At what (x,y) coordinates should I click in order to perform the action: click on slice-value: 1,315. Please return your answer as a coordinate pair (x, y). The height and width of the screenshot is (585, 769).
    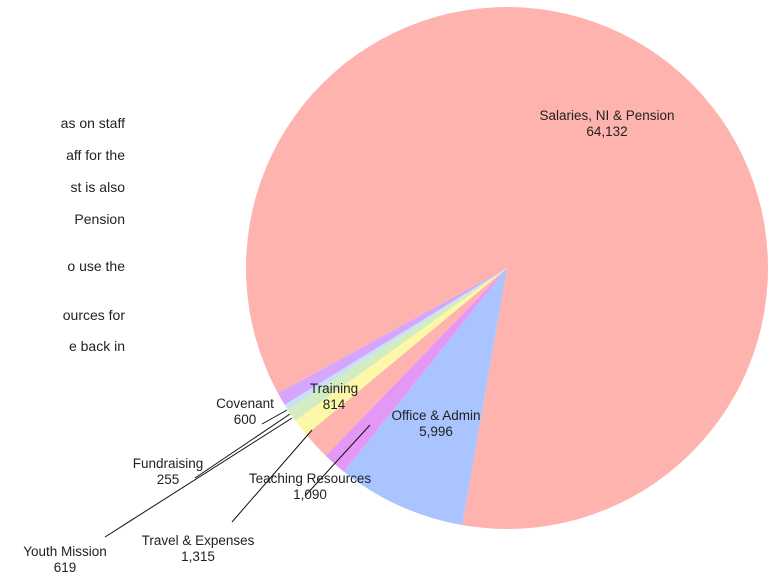
    Looking at the image, I should click on (198, 556).